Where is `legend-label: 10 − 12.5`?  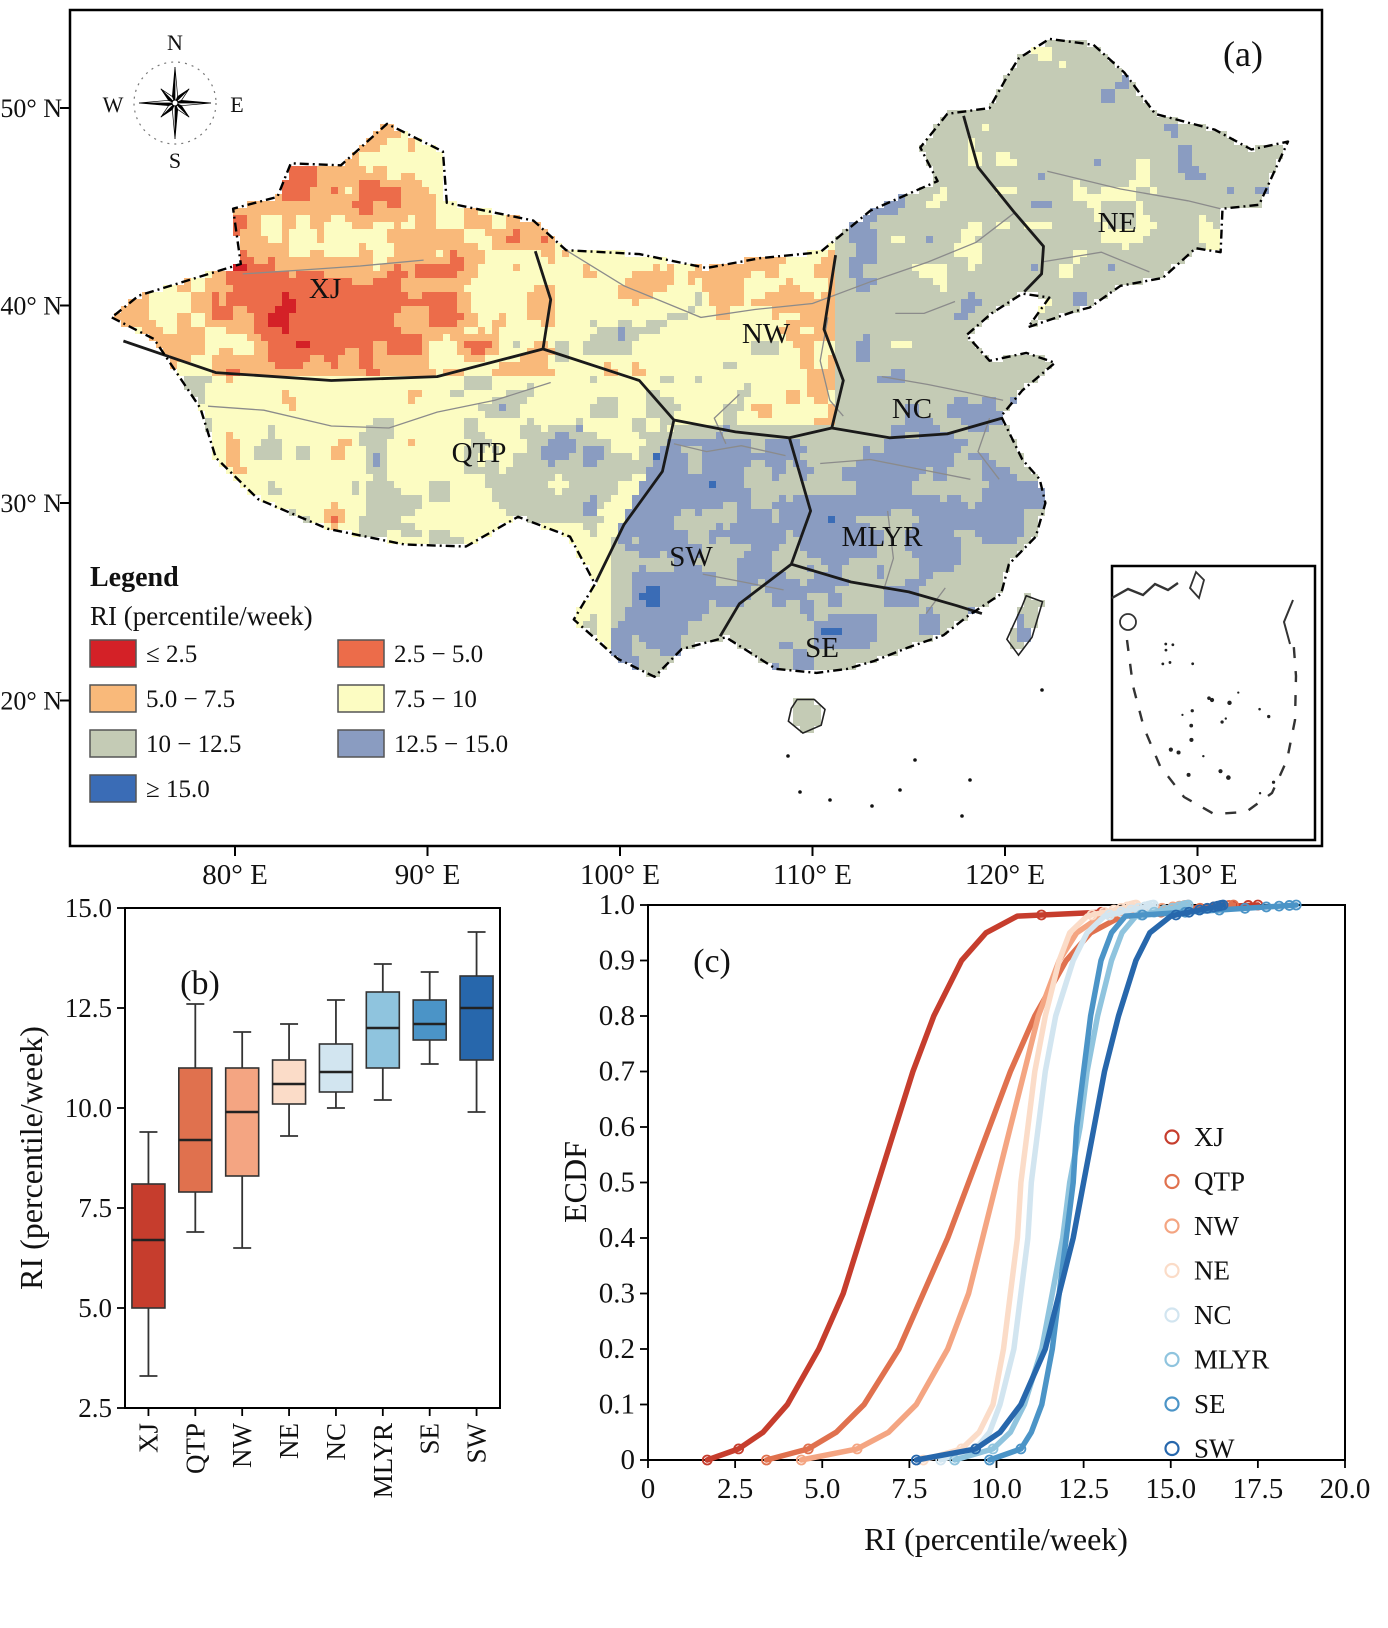 legend-label: 10 − 12.5 is located at coordinates (193, 744).